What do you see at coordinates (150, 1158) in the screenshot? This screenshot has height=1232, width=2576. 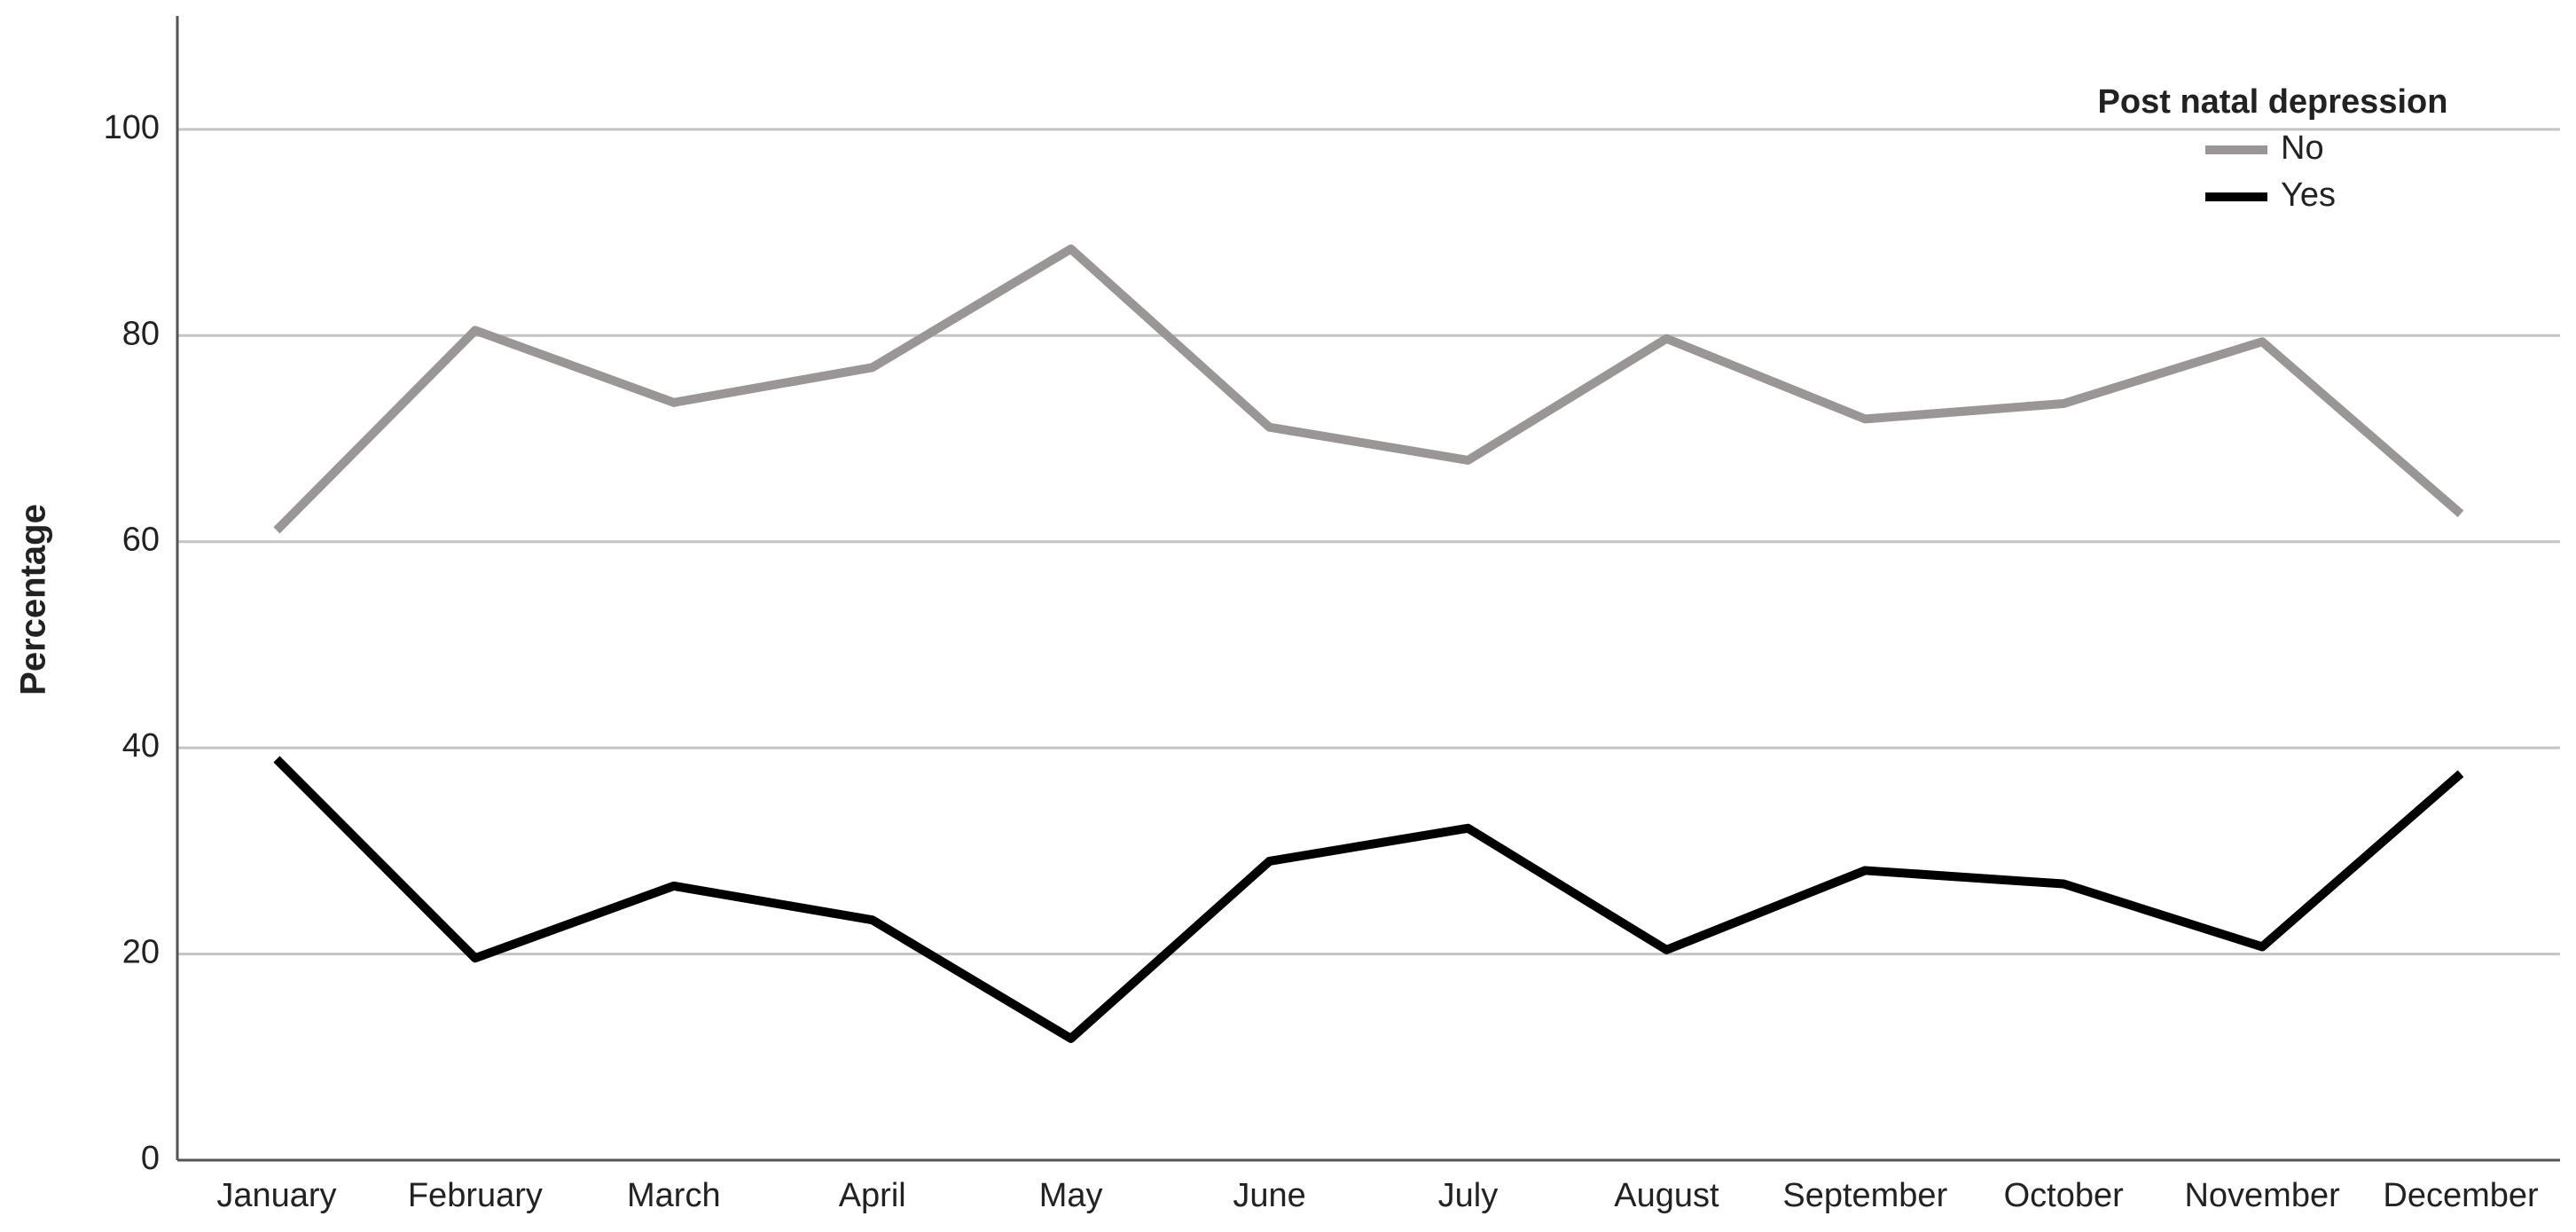 I see `y-tick-label: 0` at bounding box center [150, 1158].